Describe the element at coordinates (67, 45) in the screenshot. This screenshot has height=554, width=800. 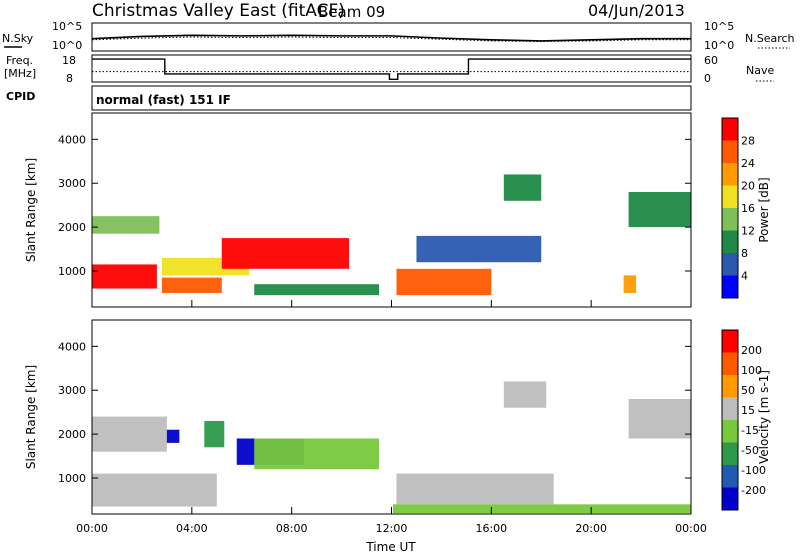
I see `nsky-tick-bottom: 10^0` at that location.